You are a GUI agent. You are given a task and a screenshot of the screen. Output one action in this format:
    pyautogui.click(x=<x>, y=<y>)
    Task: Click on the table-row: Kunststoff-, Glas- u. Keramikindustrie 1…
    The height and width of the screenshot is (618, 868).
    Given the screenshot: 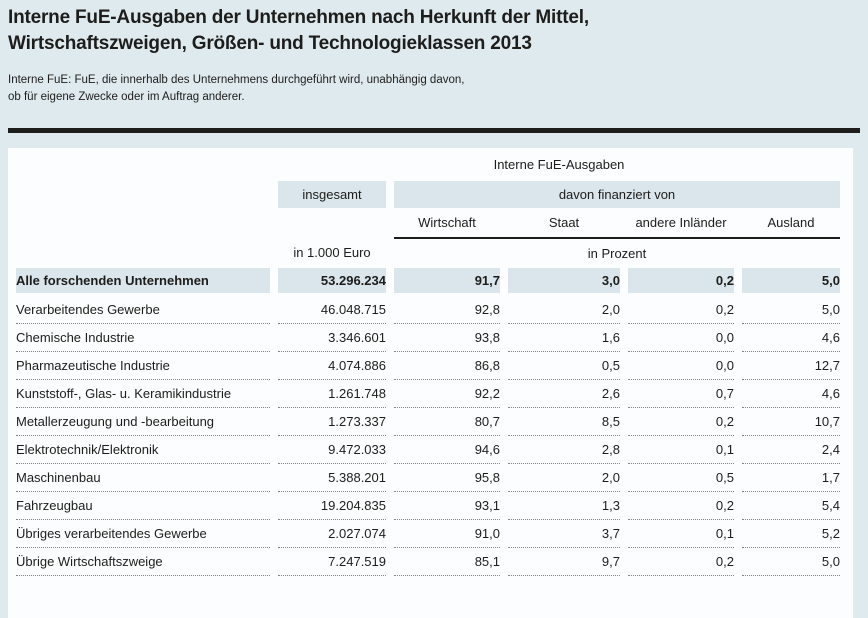 What is the action you would take?
    pyautogui.click(x=428, y=394)
    